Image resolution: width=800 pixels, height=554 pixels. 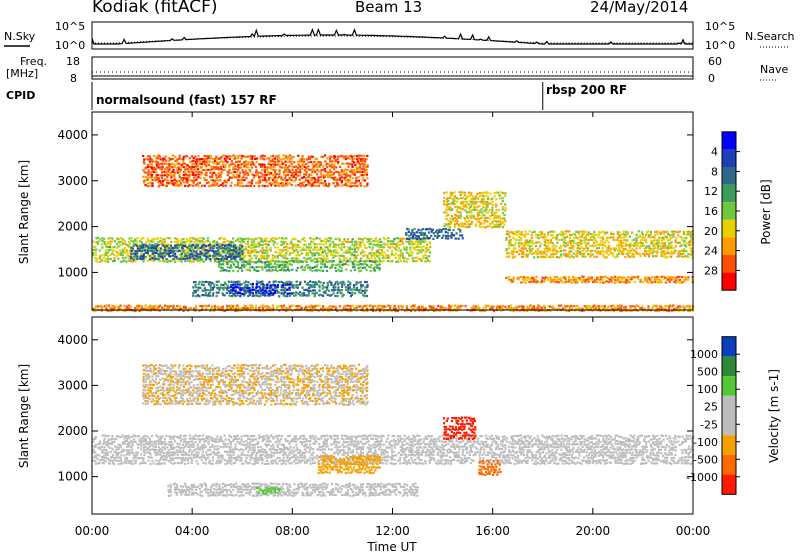 I want to click on velocity-ytick-label: 3000, so click(x=72, y=385).